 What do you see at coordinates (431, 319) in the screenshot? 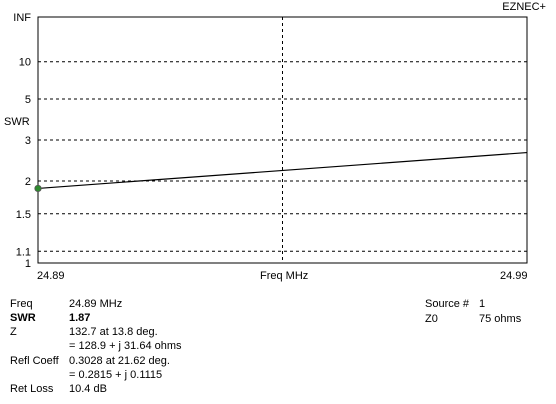
I see `z0-label: Z0` at bounding box center [431, 319].